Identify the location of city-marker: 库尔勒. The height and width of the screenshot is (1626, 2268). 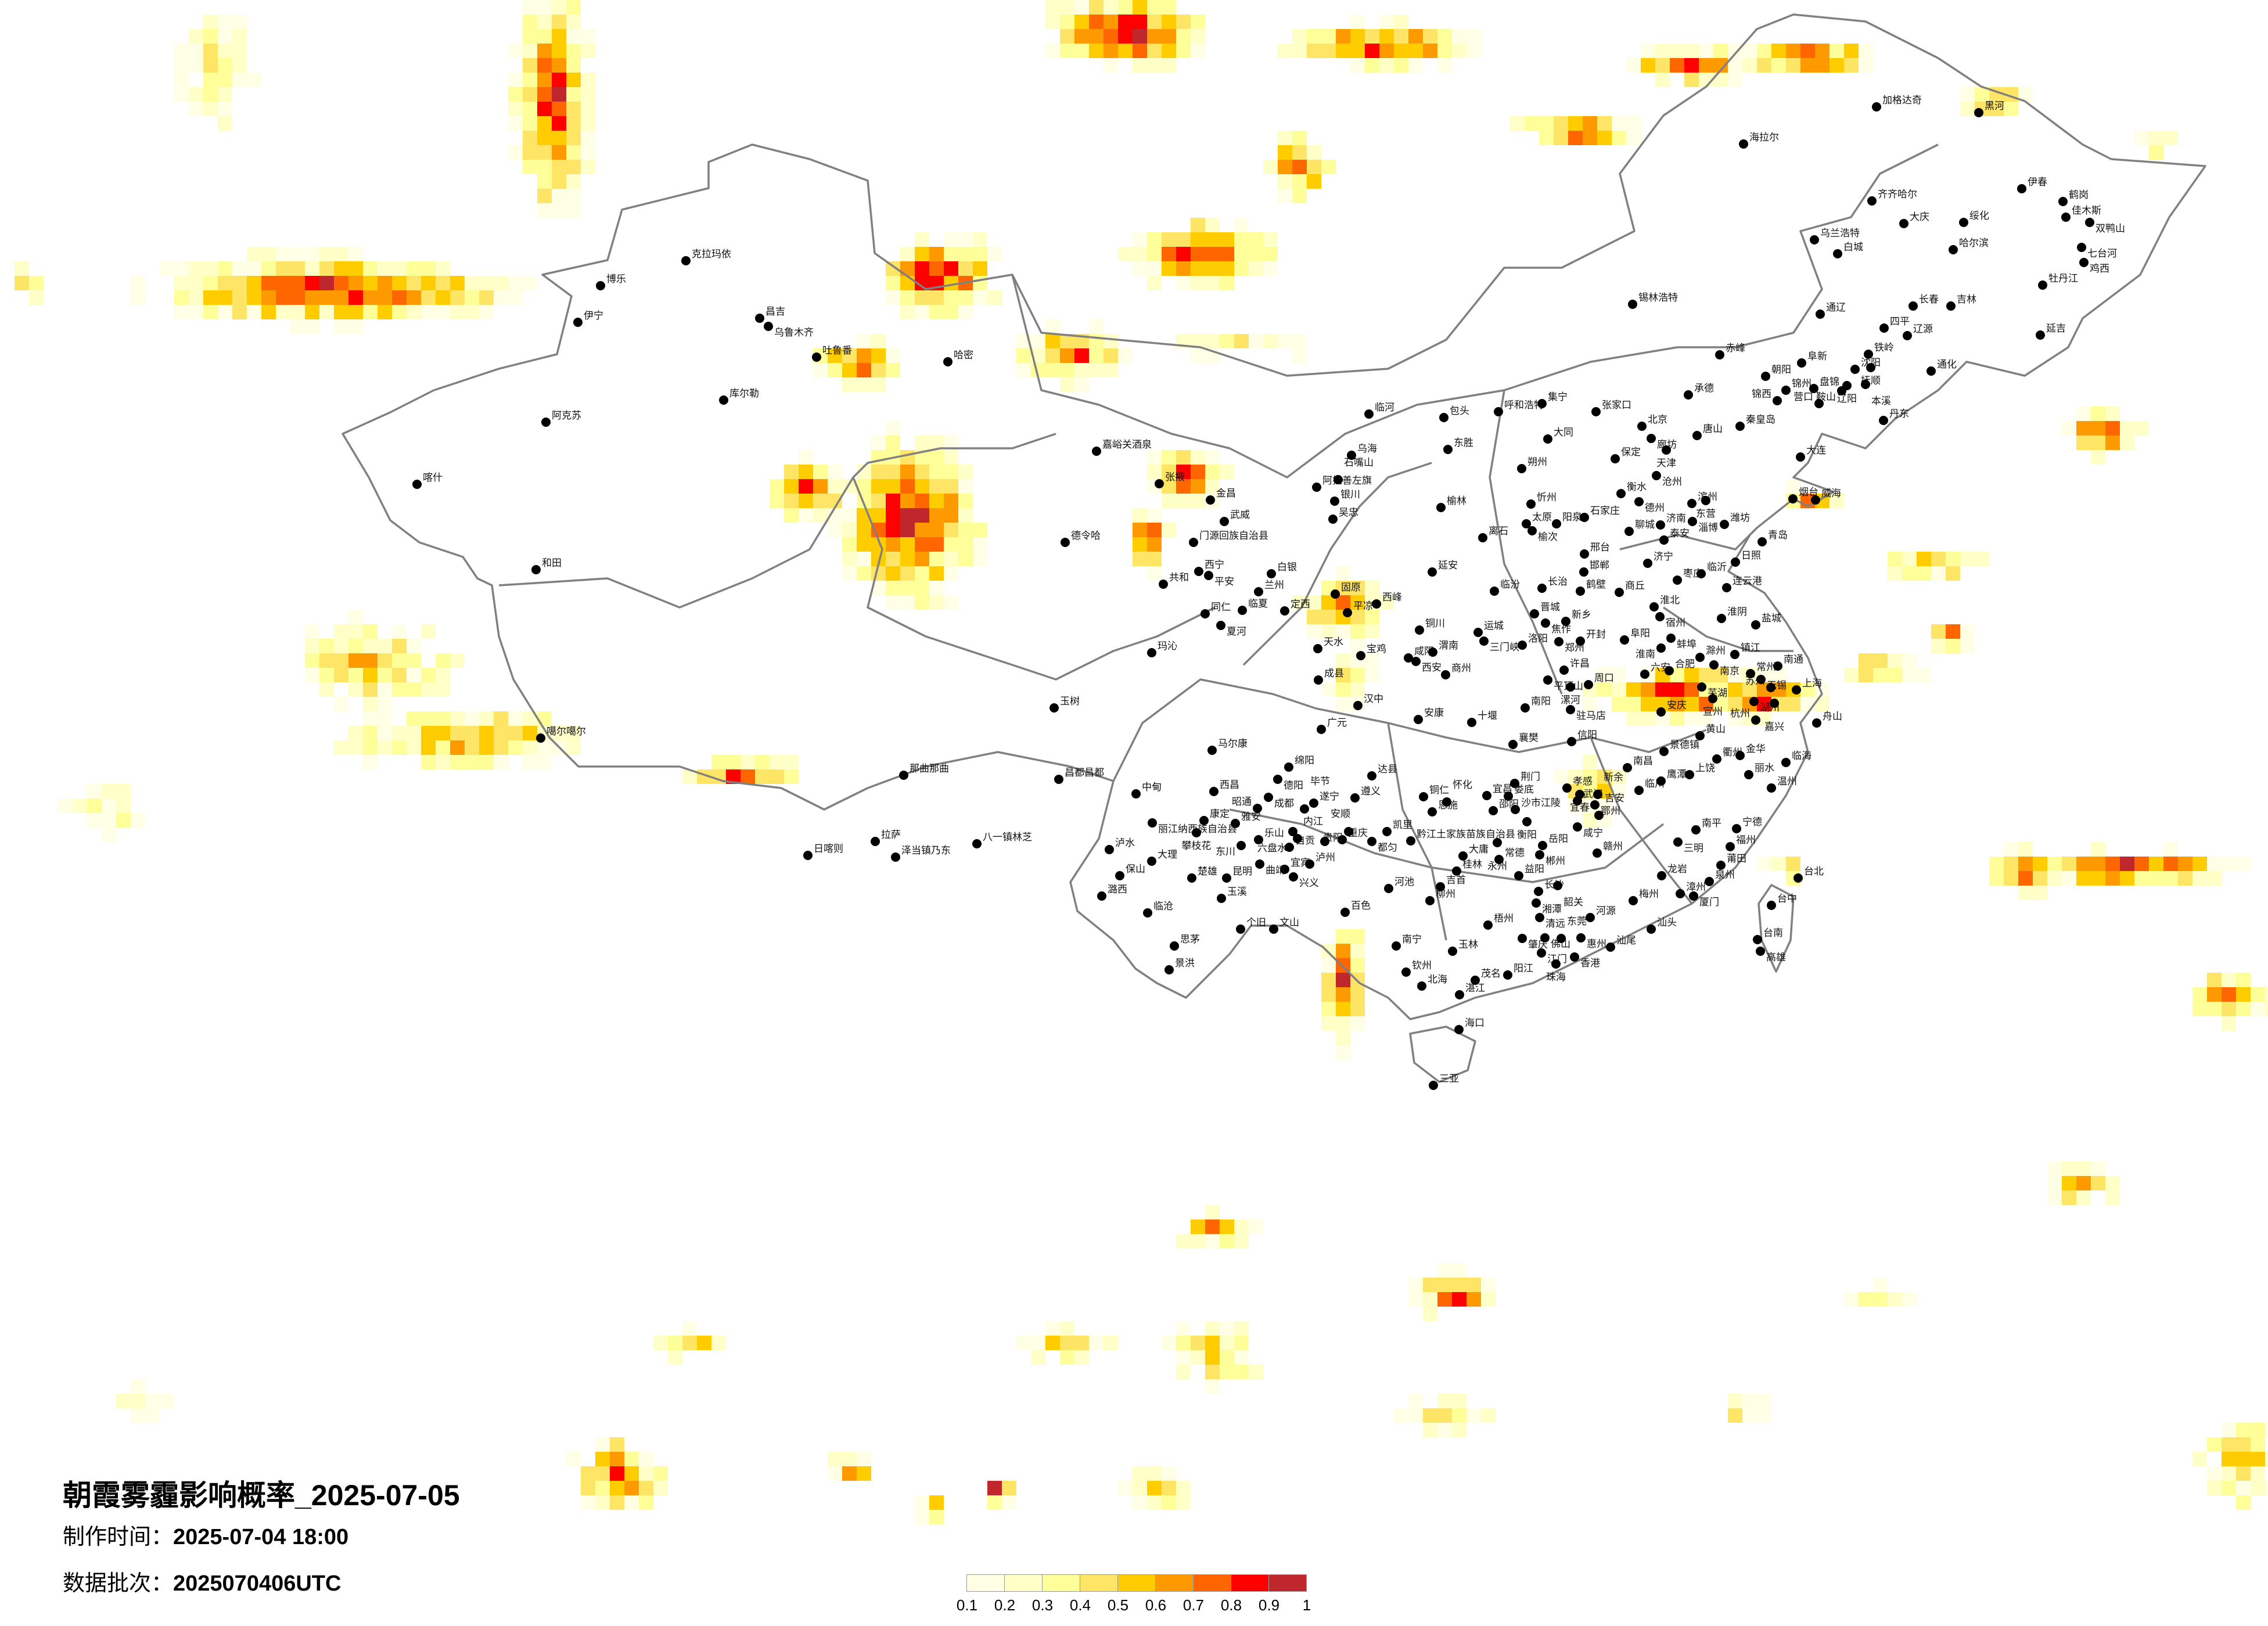
(739, 397).